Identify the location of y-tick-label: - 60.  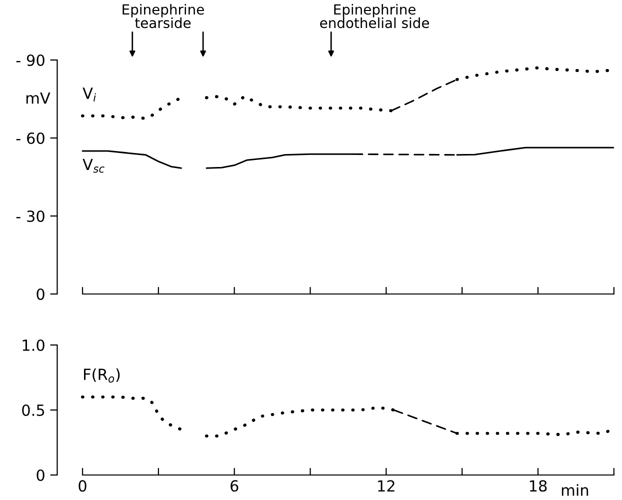
(30, 138).